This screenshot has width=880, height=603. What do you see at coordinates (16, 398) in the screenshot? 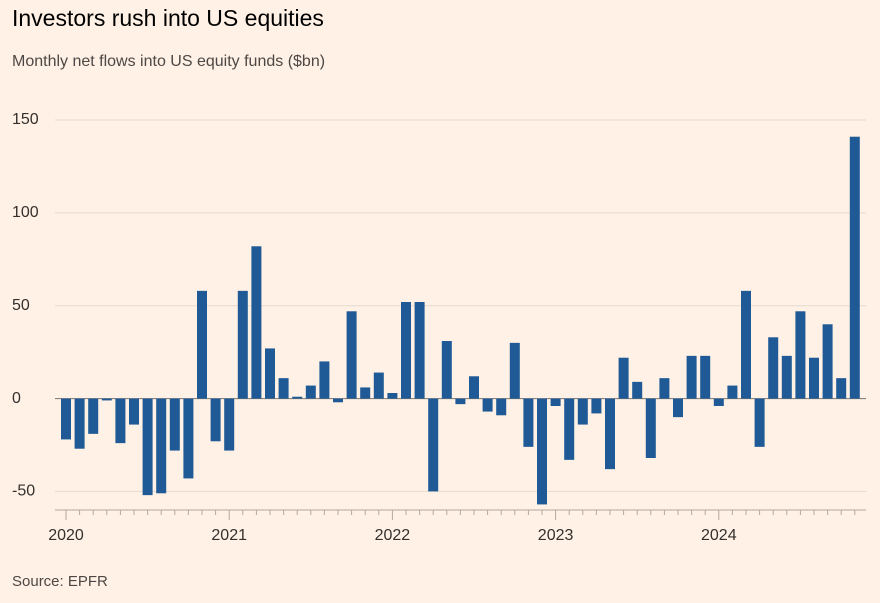
I see `y-tick-label: 0` at bounding box center [16, 398].